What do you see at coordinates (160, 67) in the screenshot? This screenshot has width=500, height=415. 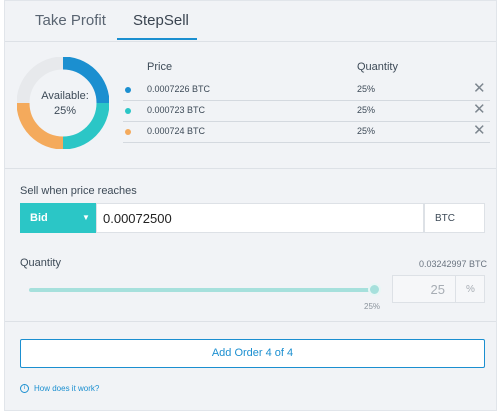 I see `price-column-header: Price` at bounding box center [160, 67].